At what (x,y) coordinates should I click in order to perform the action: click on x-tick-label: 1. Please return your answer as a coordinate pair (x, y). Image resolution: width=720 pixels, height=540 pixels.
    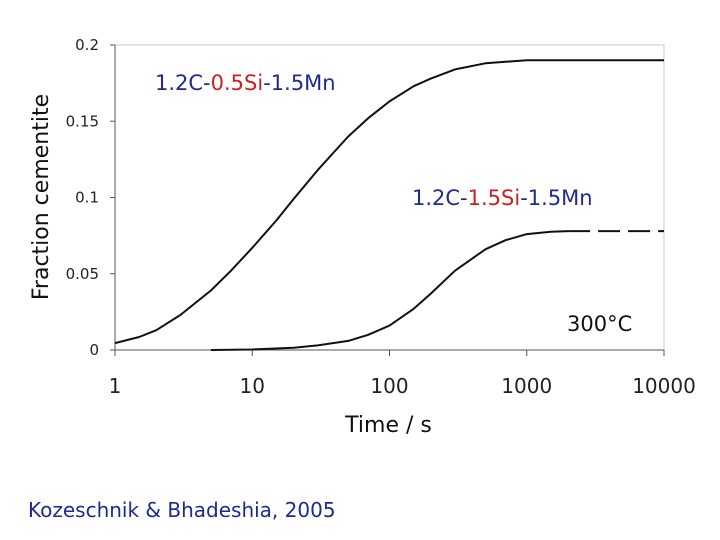
    Looking at the image, I should click on (115, 386).